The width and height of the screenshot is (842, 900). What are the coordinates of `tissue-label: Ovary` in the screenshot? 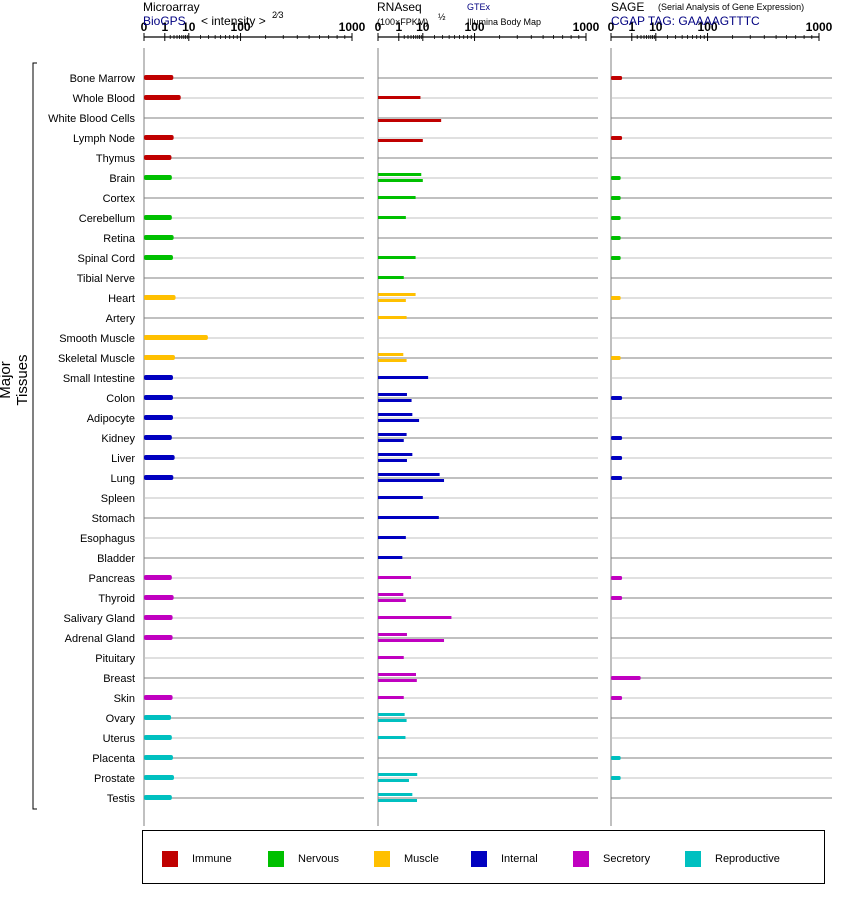 It's located at (121, 719).